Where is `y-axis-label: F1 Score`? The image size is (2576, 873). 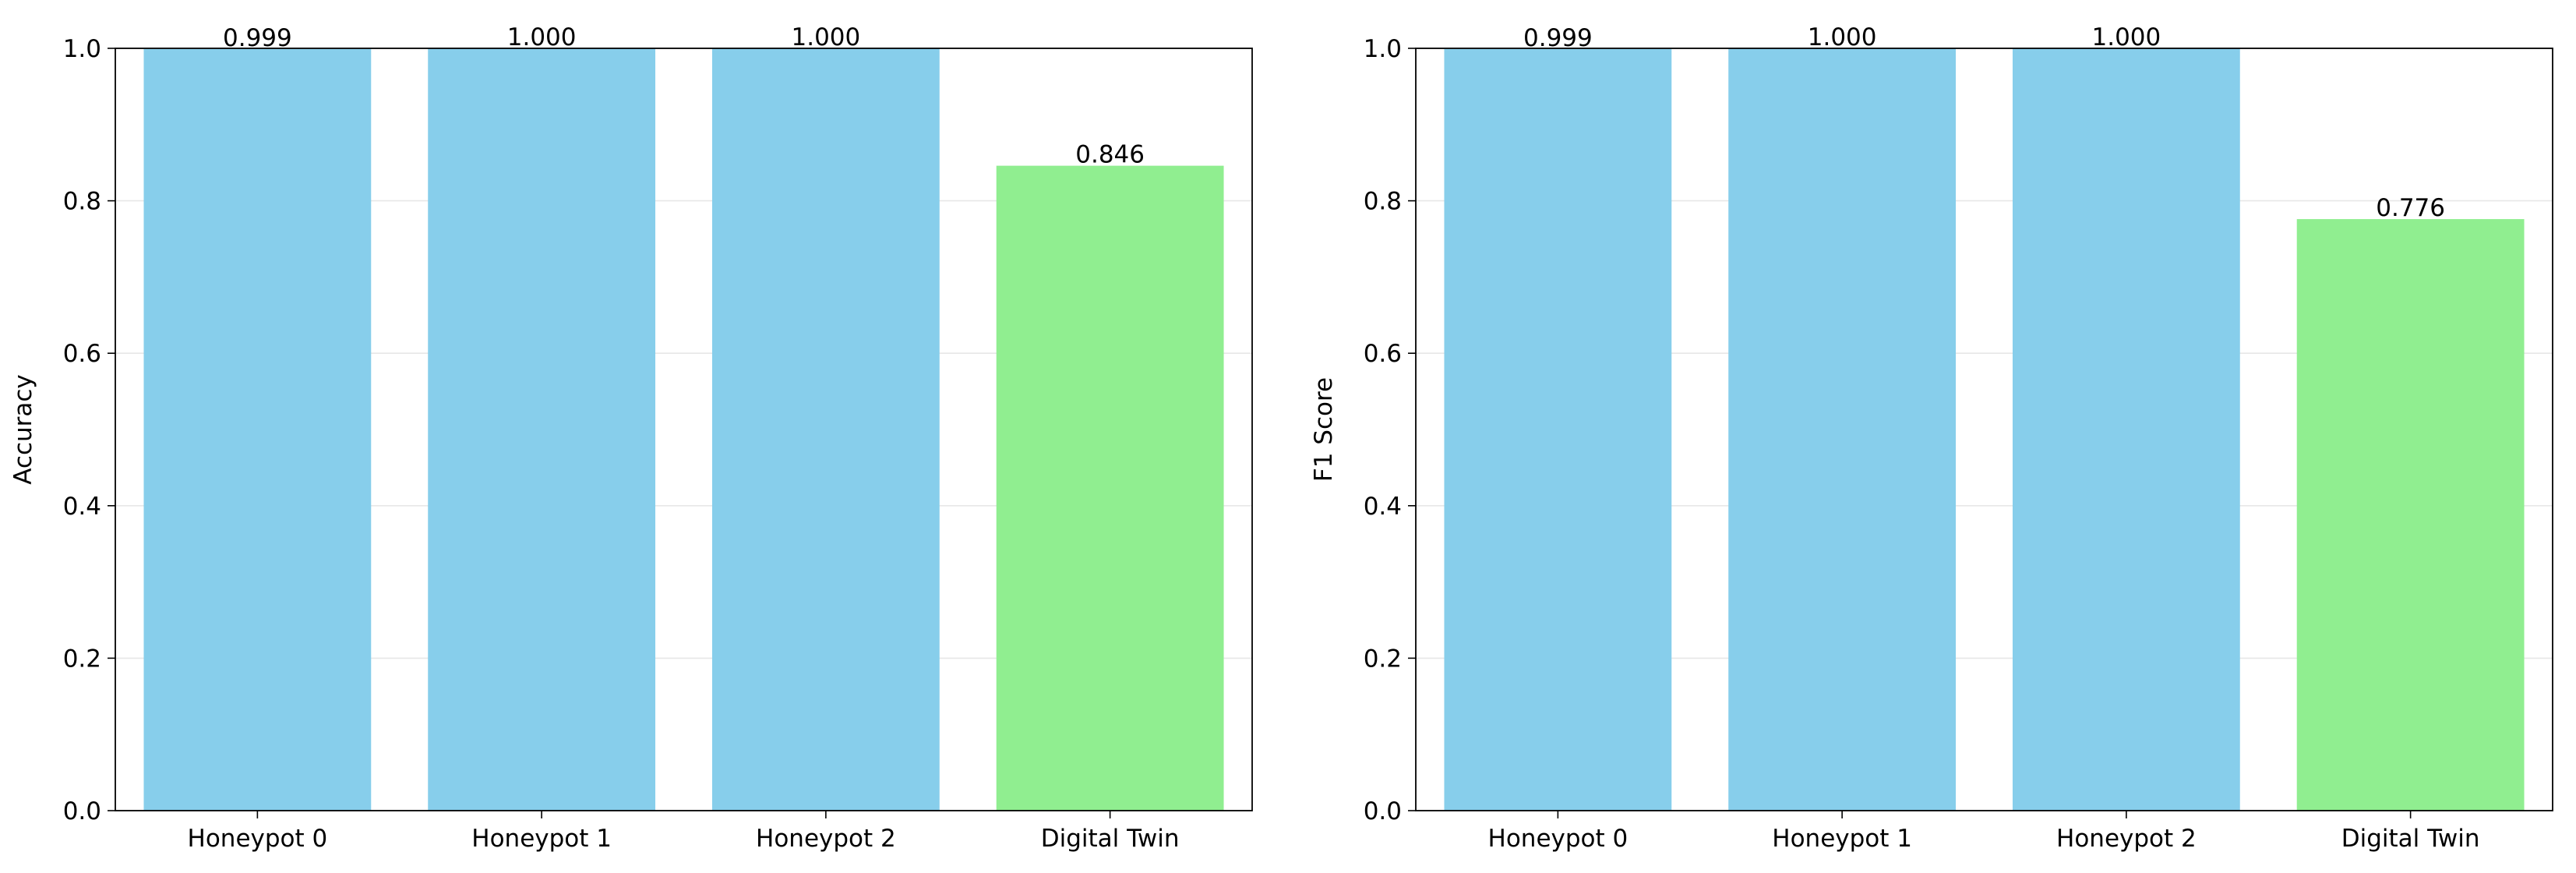
y-axis-label: F1 Score is located at coordinates (1324, 429).